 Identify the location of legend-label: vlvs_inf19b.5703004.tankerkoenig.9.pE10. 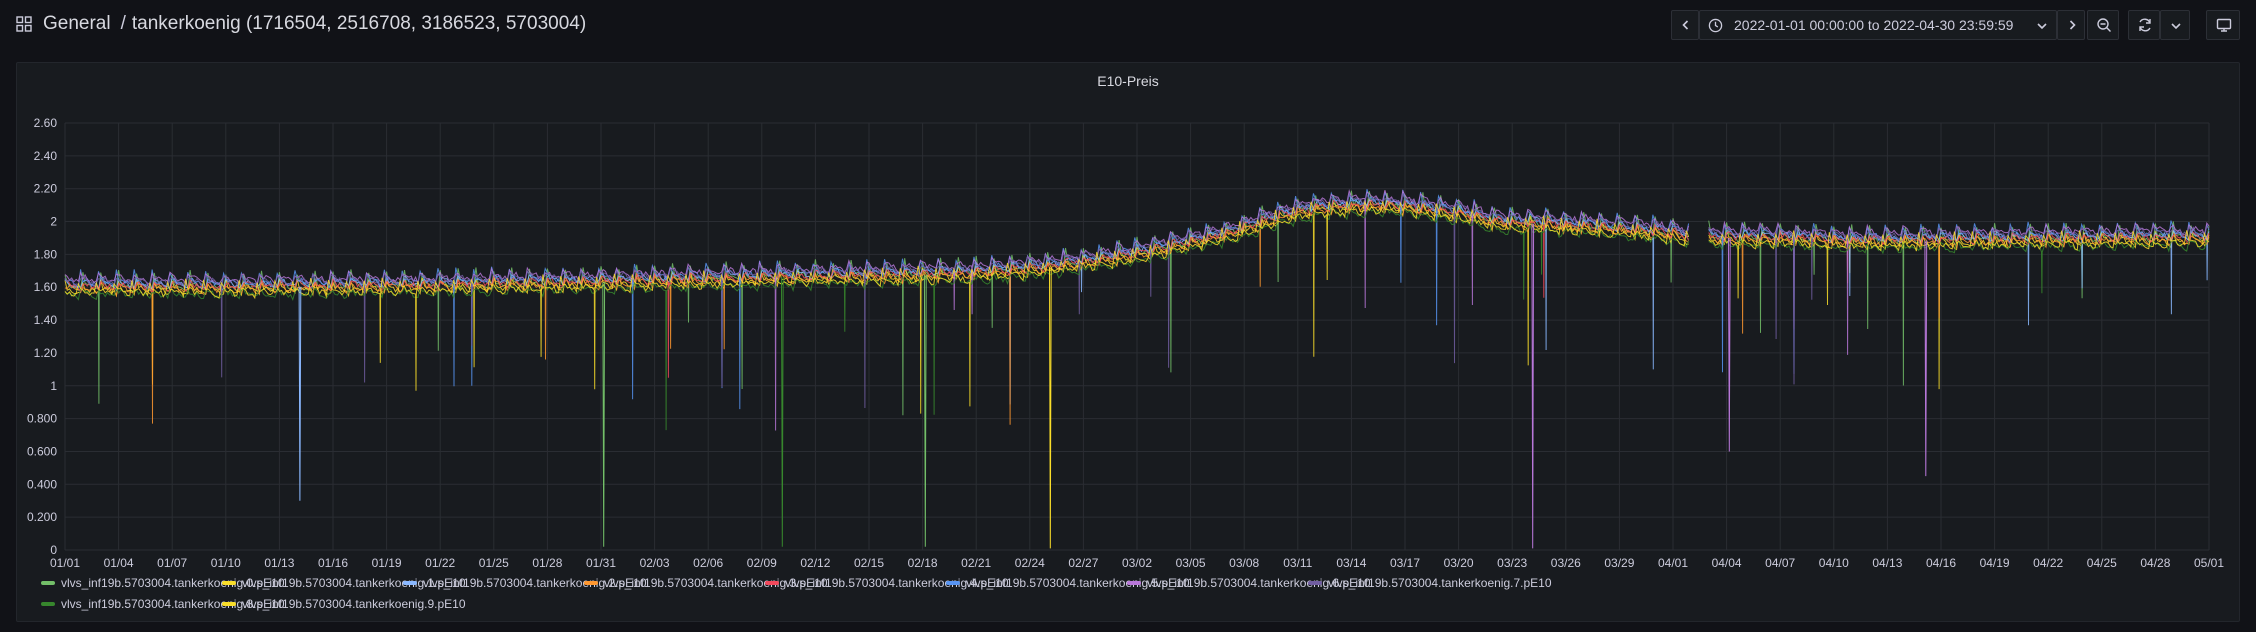
(354, 604).